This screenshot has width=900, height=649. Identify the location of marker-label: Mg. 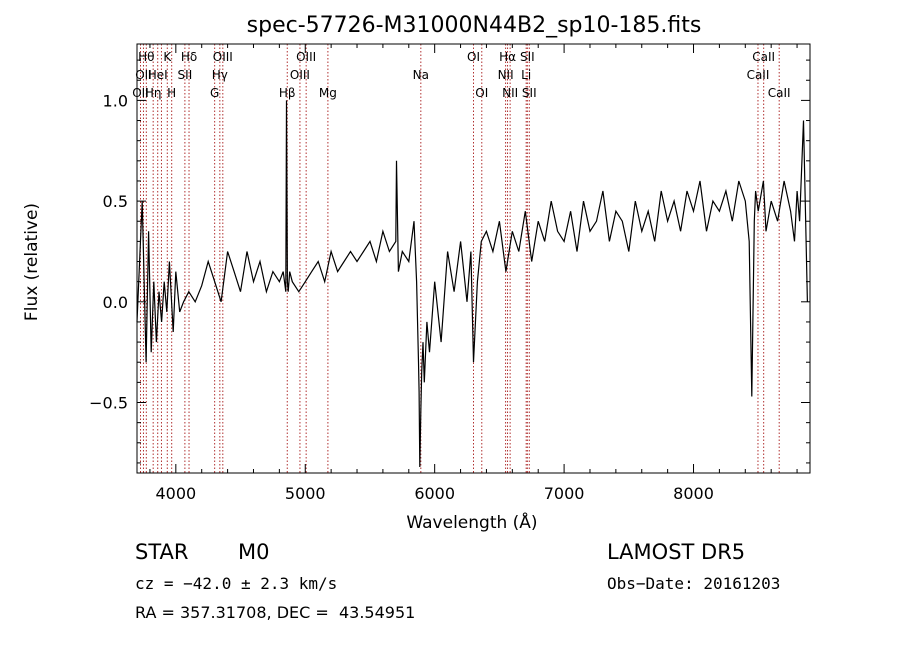
(328, 93).